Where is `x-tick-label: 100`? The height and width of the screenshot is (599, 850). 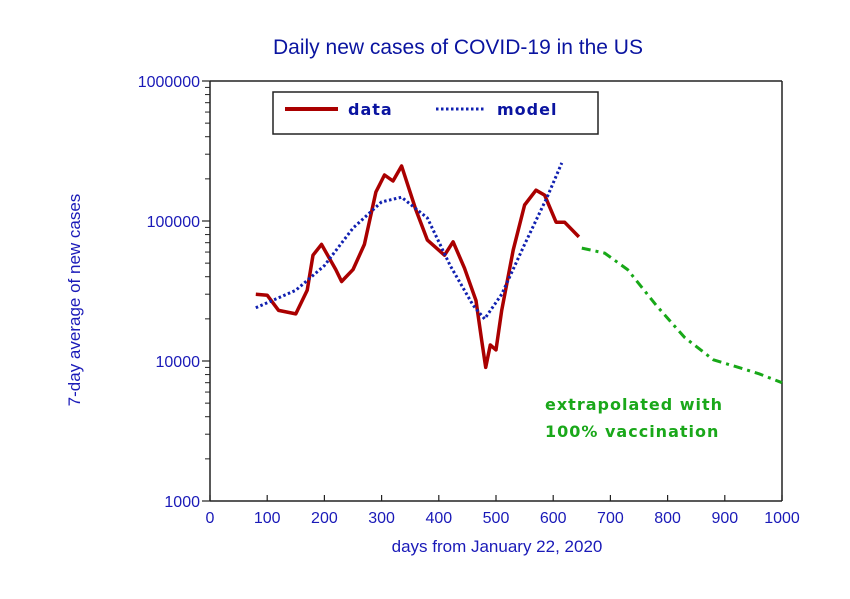 x-tick-label: 100 is located at coordinates (267, 518).